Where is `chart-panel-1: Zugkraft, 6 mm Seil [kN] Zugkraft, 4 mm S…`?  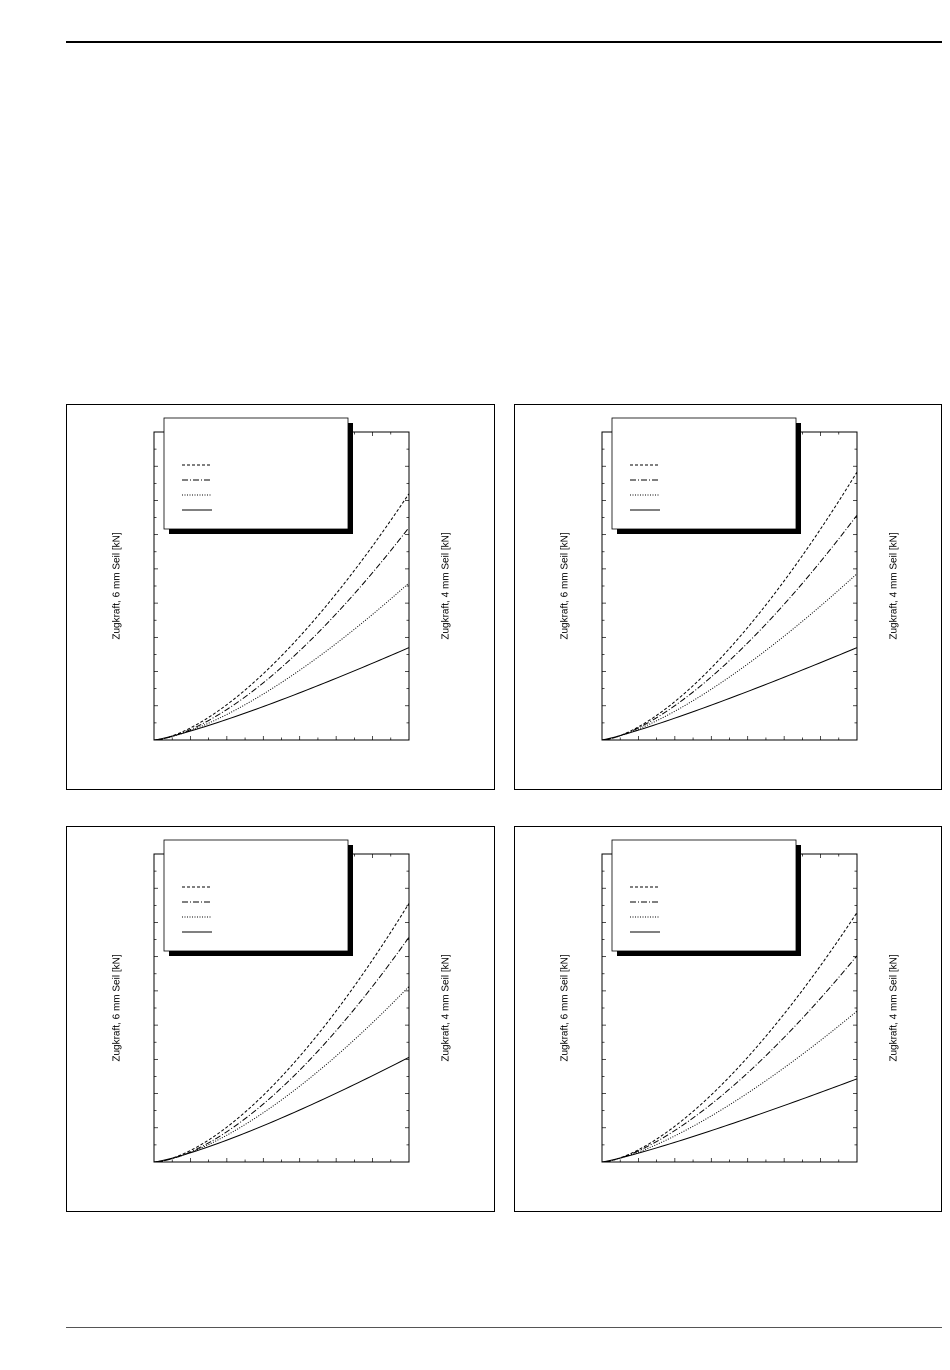 chart-panel-1: Zugkraft, 6 mm Seil [kN] Zugkraft, 4 mm S… is located at coordinates (280, 597).